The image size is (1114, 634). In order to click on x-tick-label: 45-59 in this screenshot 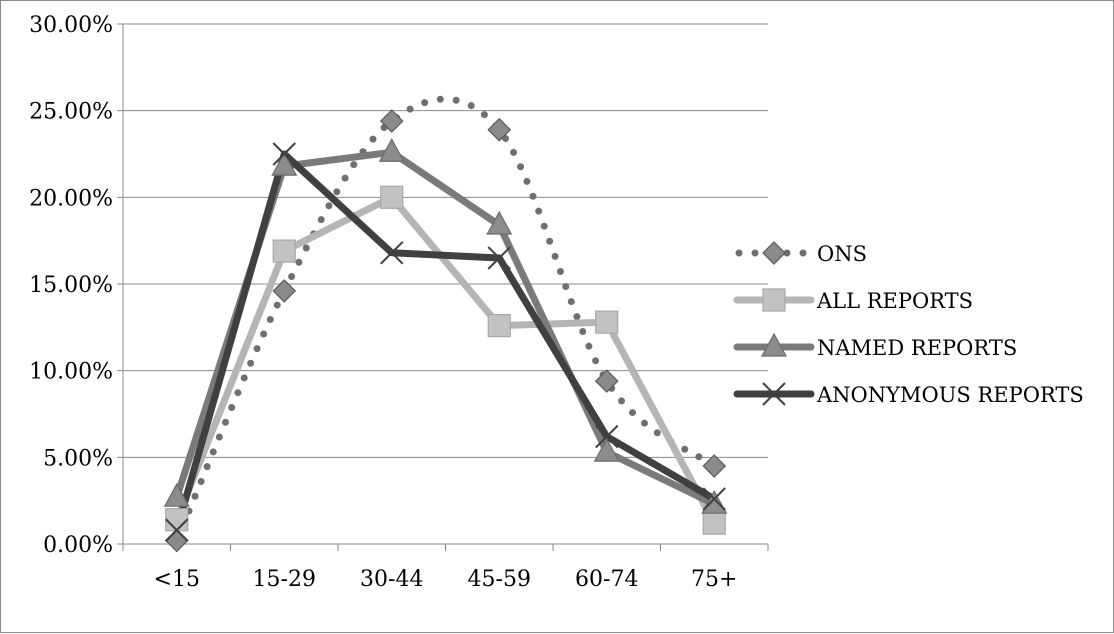, I will do `click(499, 579)`.